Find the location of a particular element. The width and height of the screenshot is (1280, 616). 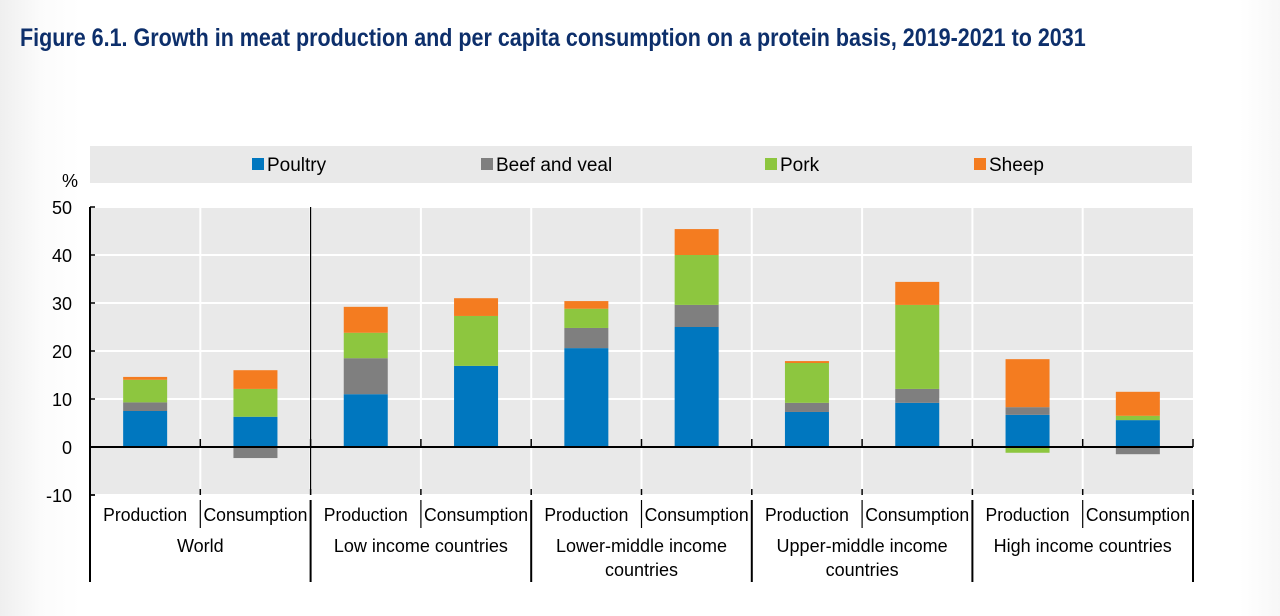

group-label: Low income countries is located at coordinates (421, 546).